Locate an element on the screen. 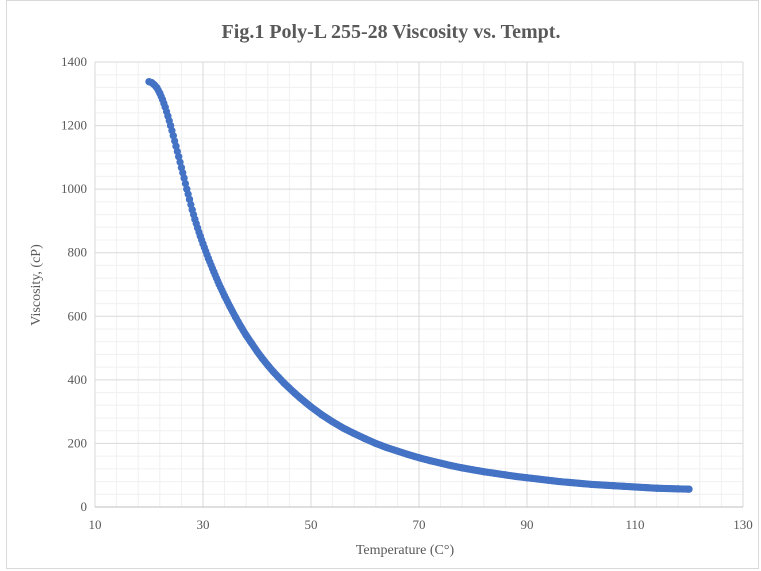  y-tick-label: 800 is located at coordinates (78, 252).